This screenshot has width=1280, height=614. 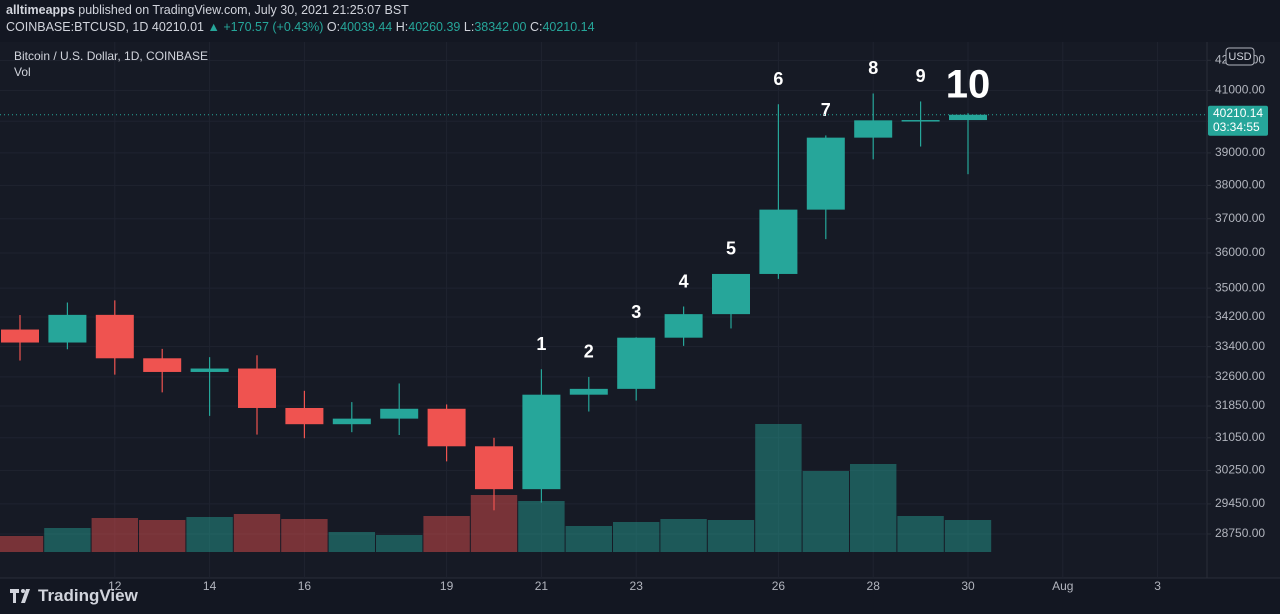 I want to click on y-tick-label: 35000.00, so click(x=1240, y=287).